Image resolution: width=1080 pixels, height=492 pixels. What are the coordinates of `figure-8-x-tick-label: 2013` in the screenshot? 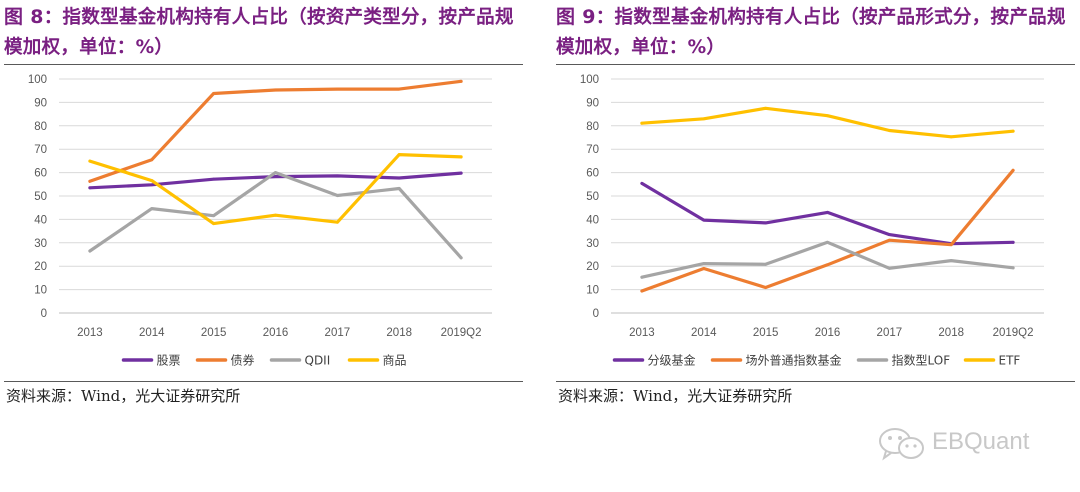 It's located at (90, 333).